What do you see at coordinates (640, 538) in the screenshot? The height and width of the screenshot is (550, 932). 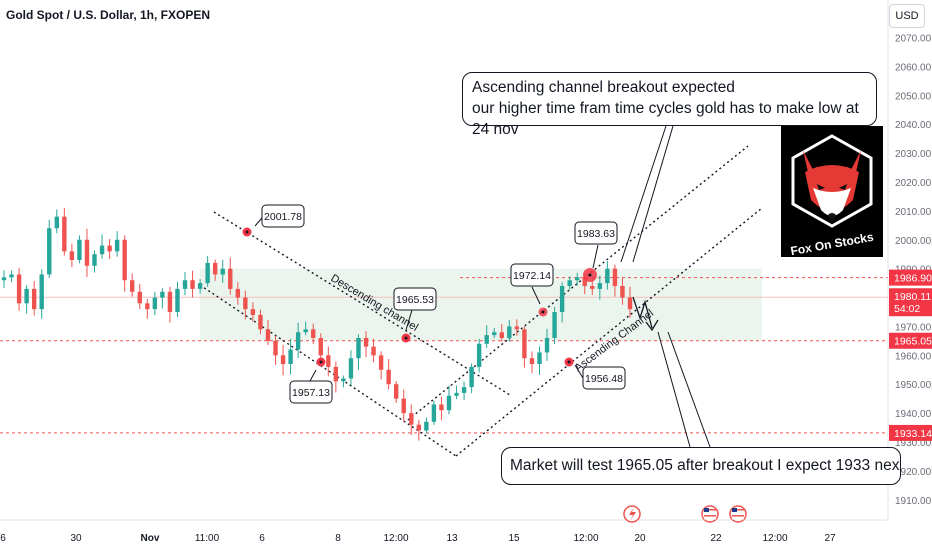 I see `time-tick-label: 20` at bounding box center [640, 538].